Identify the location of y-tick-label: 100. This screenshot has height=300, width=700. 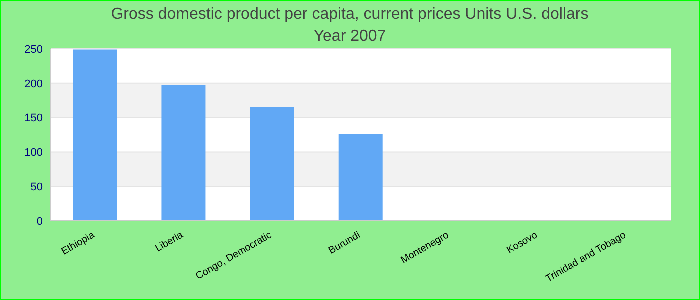
(33, 153).